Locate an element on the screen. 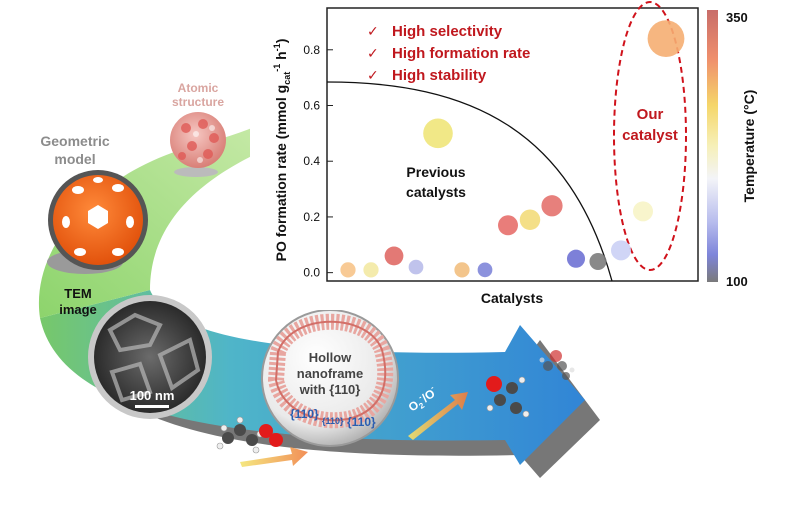 This screenshot has height=506, width=788. x-axis-label: Catalysts is located at coordinates (512, 298).